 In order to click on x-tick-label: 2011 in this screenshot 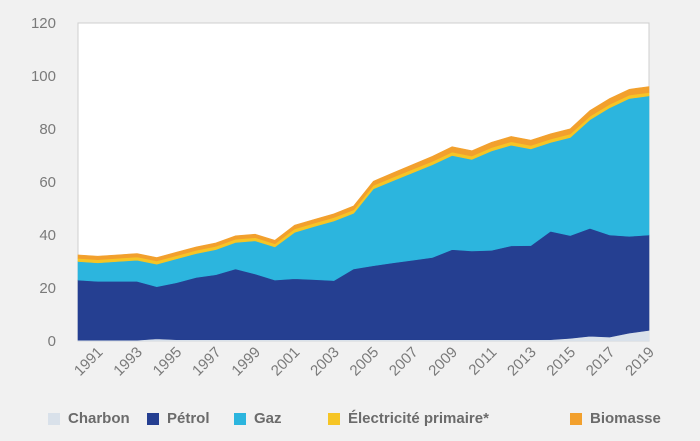, I will do `click(482, 361)`.